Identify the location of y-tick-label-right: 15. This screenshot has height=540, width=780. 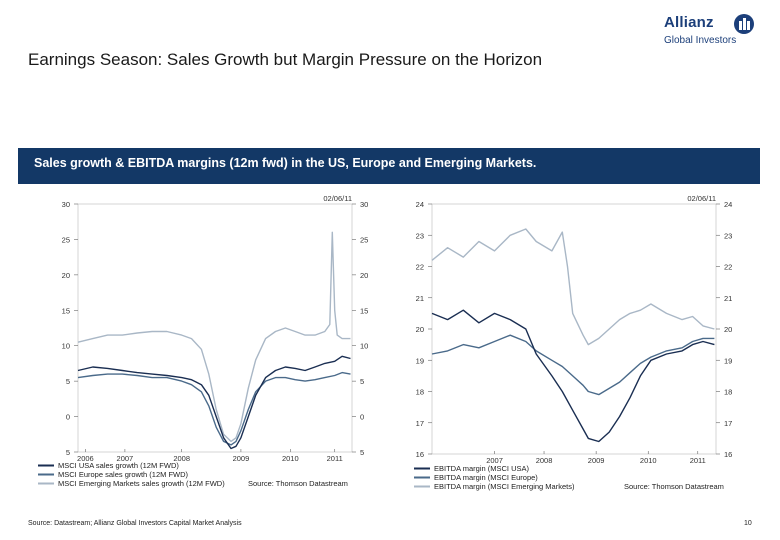
(364, 310).